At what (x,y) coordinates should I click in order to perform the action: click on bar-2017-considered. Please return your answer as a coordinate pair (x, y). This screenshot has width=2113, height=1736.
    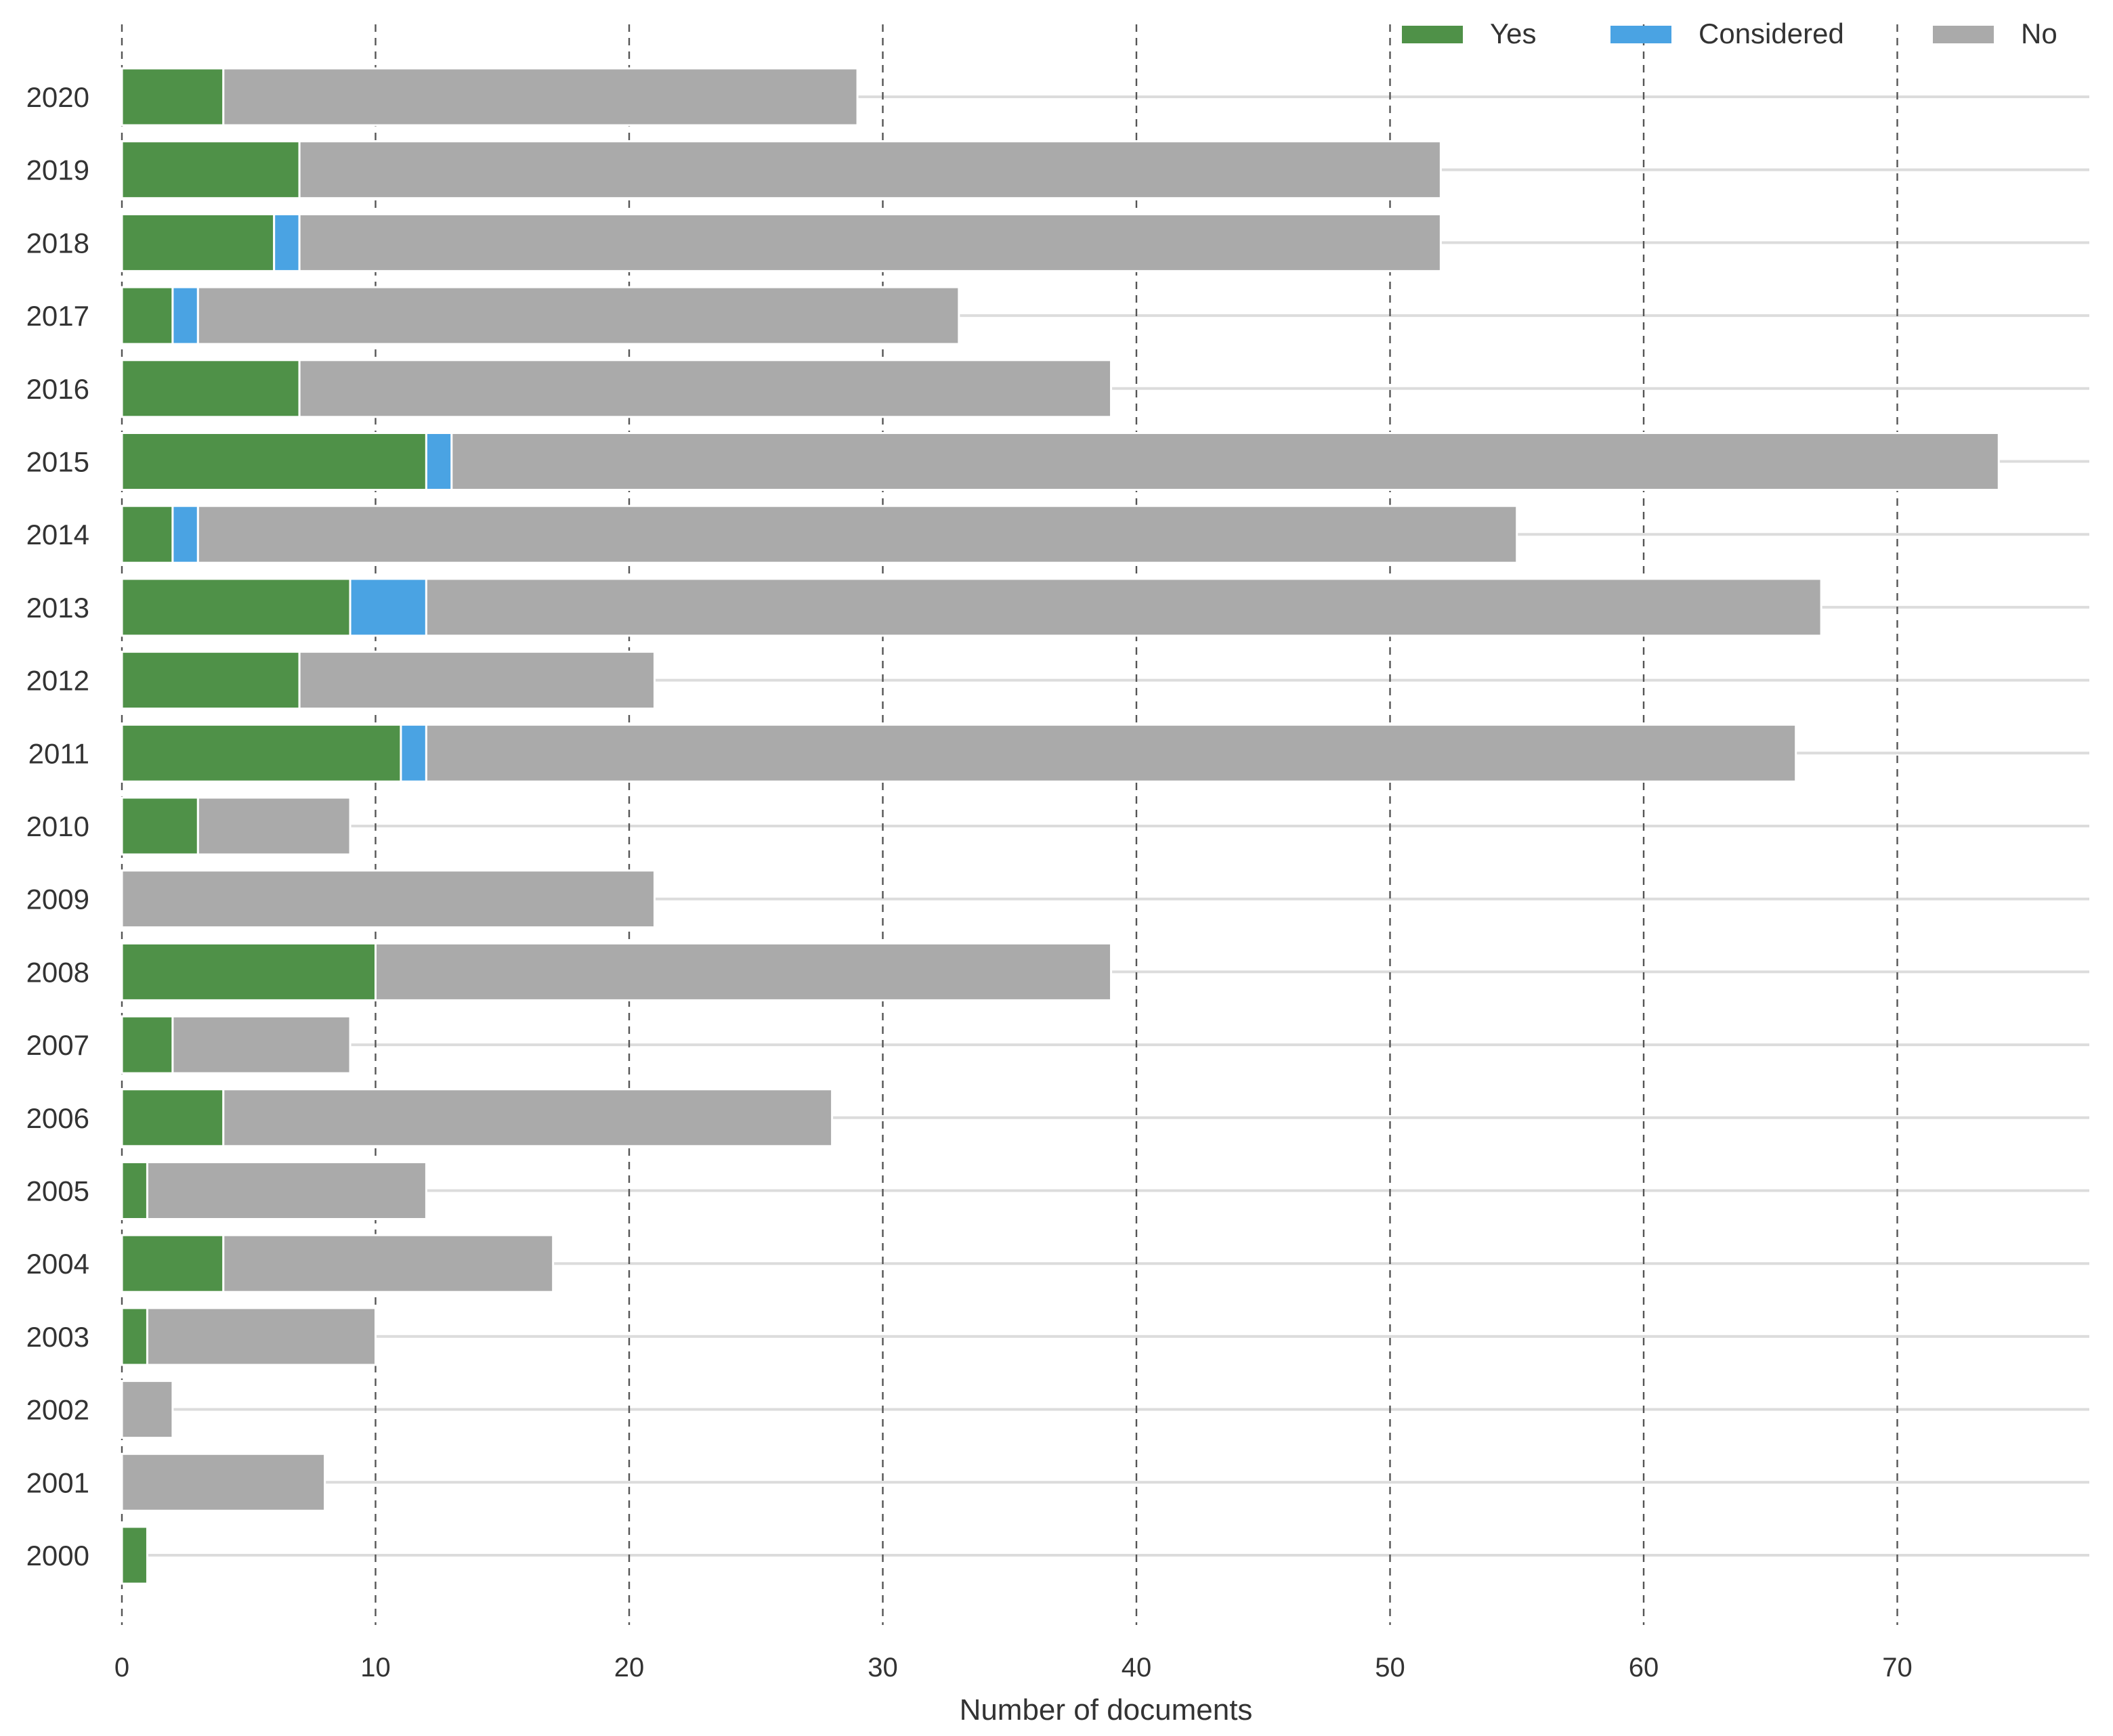
    Looking at the image, I should click on (185, 315).